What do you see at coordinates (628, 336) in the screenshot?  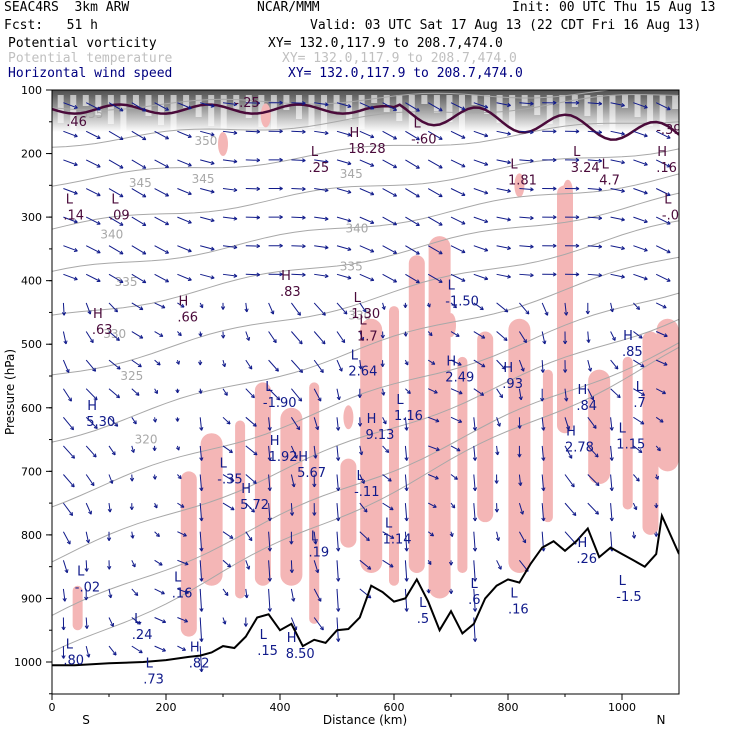 I see `hl-letter: H` at bounding box center [628, 336].